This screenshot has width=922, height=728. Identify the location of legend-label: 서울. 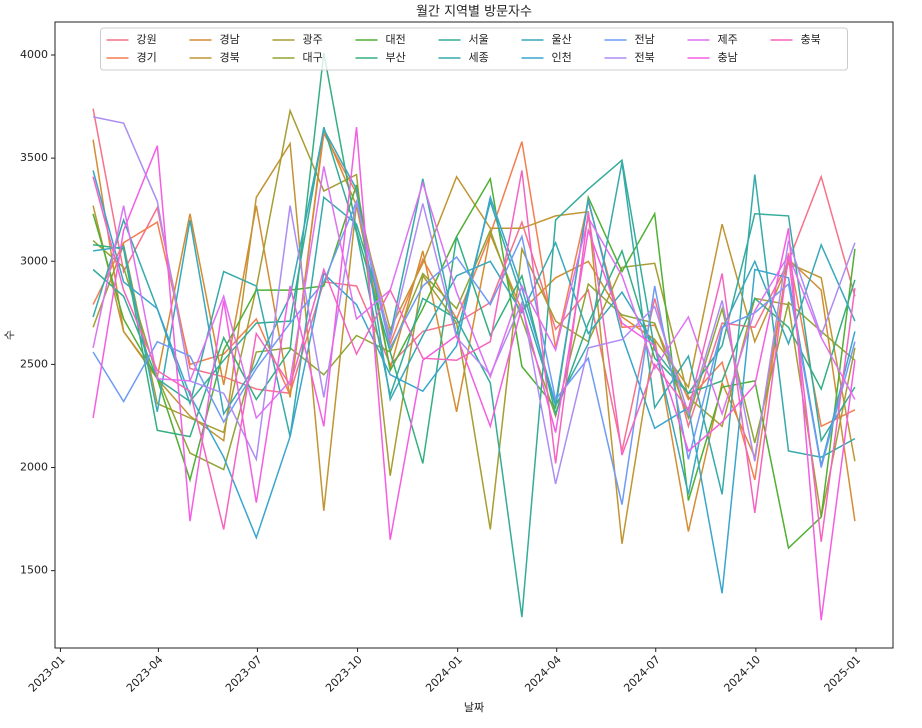
(479, 39).